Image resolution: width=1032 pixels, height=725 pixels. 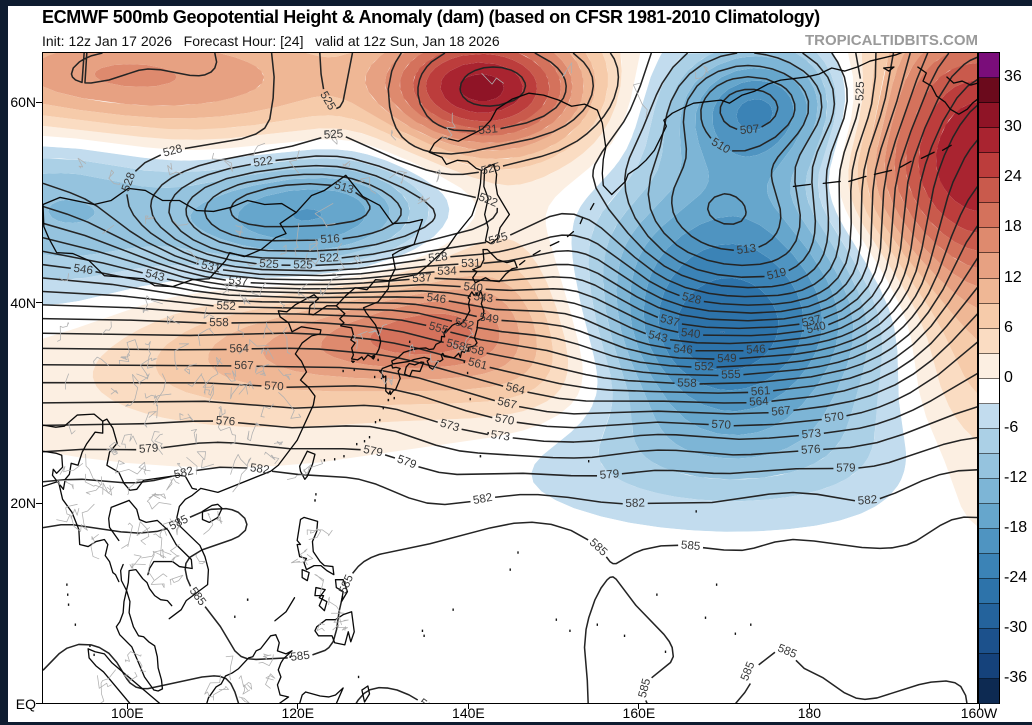 What do you see at coordinates (330, 239) in the screenshot?
I see `svg-text: 516` at bounding box center [330, 239].